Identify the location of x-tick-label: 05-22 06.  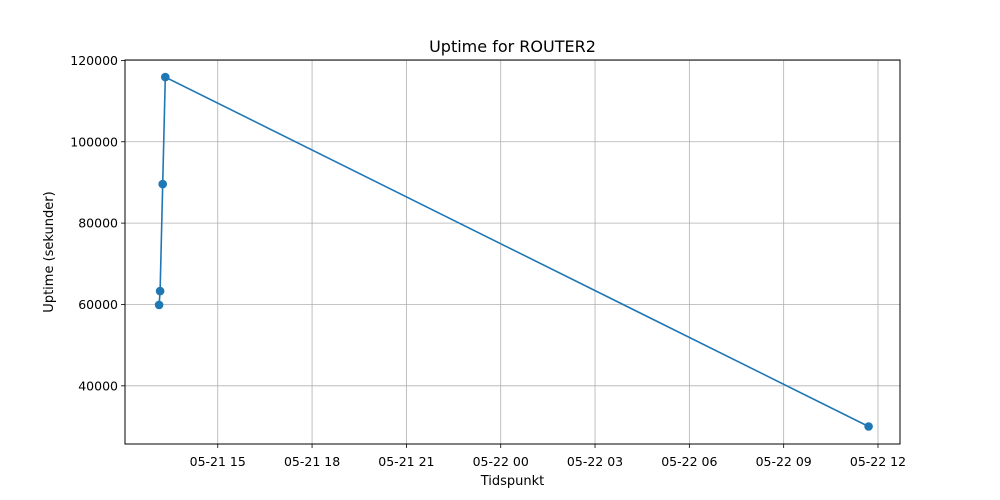
(689, 461).